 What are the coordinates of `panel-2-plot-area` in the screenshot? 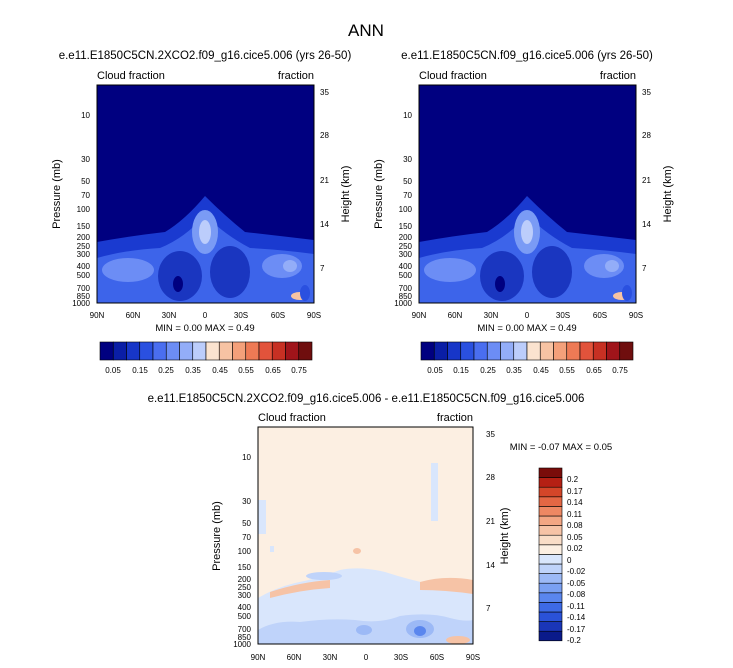 It's located at (527, 194).